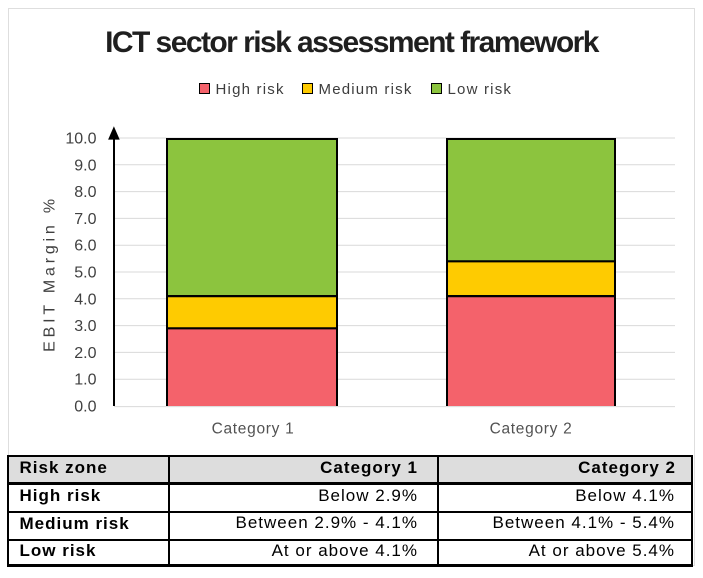 This screenshot has width=703, height=578. I want to click on svg-text: 1.0, so click(85, 380).